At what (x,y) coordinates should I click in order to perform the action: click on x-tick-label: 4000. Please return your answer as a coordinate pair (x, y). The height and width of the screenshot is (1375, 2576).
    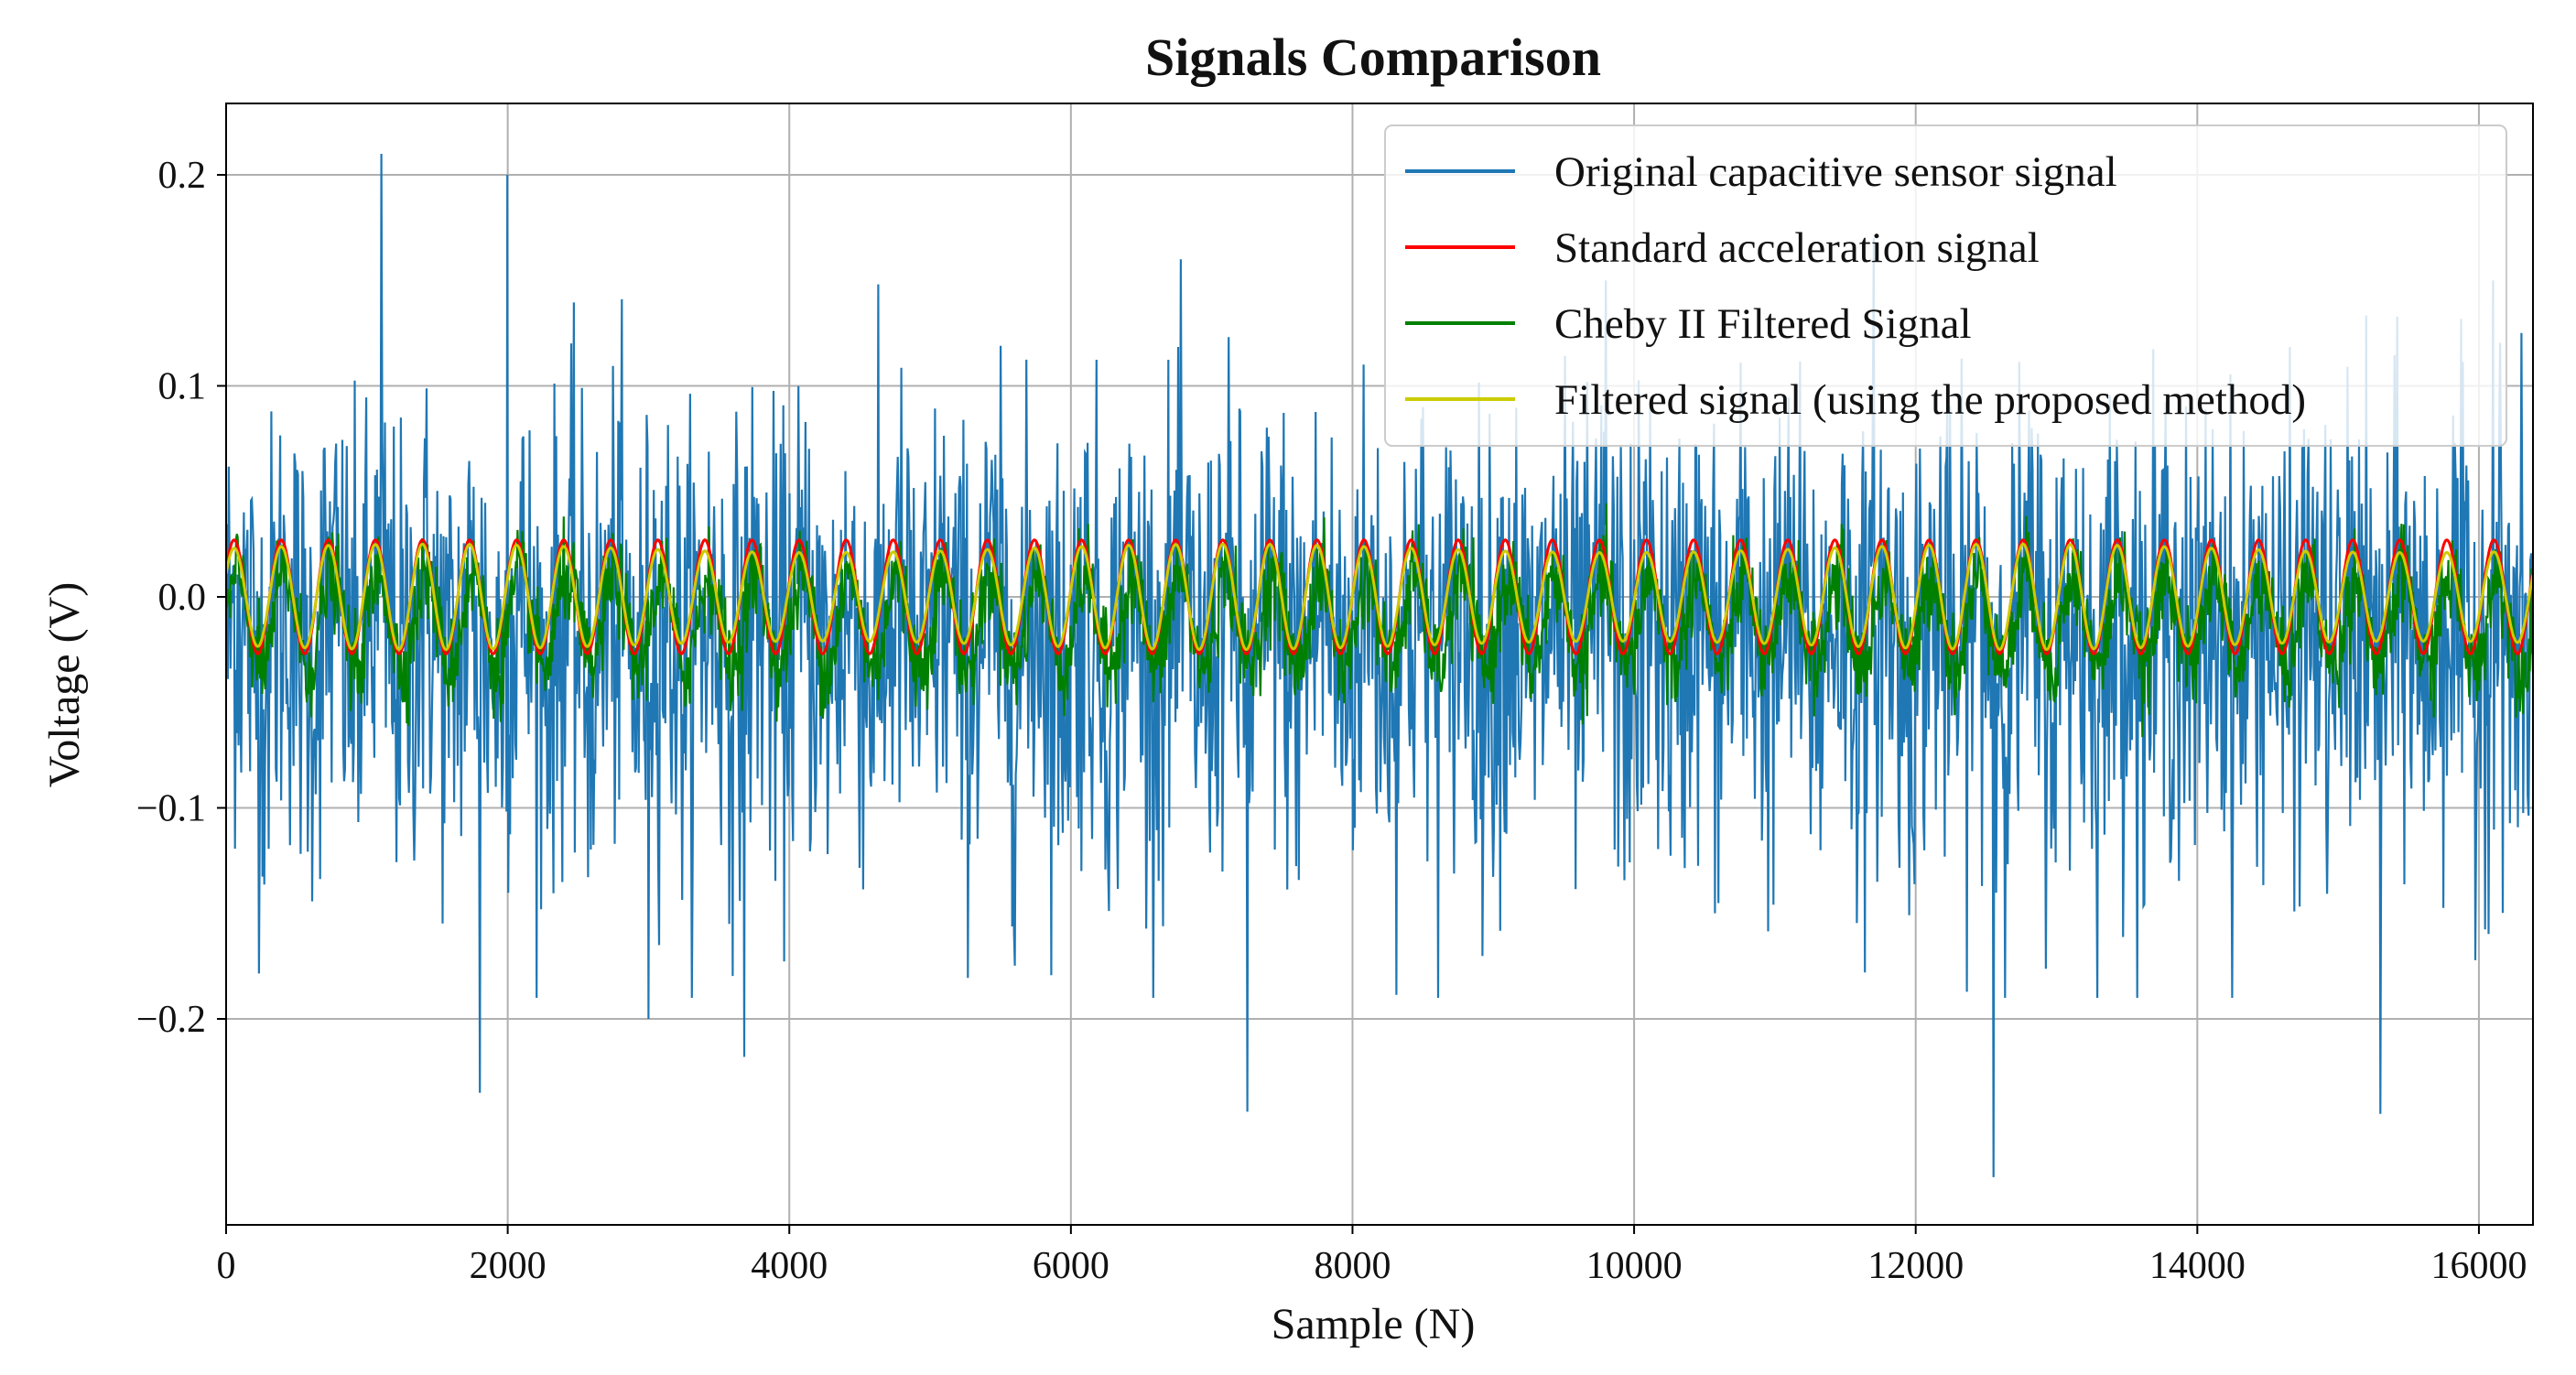
    Looking at the image, I should click on (790, 1266).